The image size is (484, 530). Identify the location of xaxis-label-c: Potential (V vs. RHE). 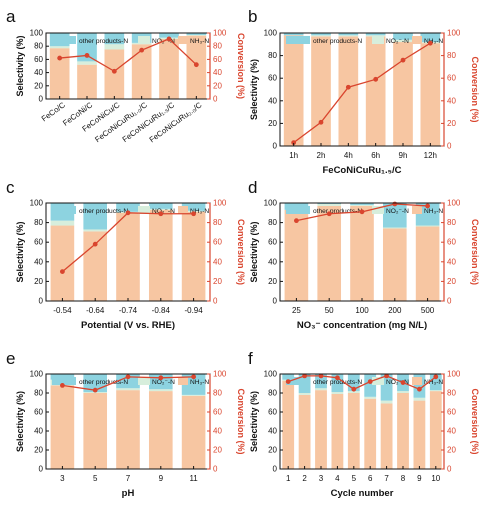
(128, 325).